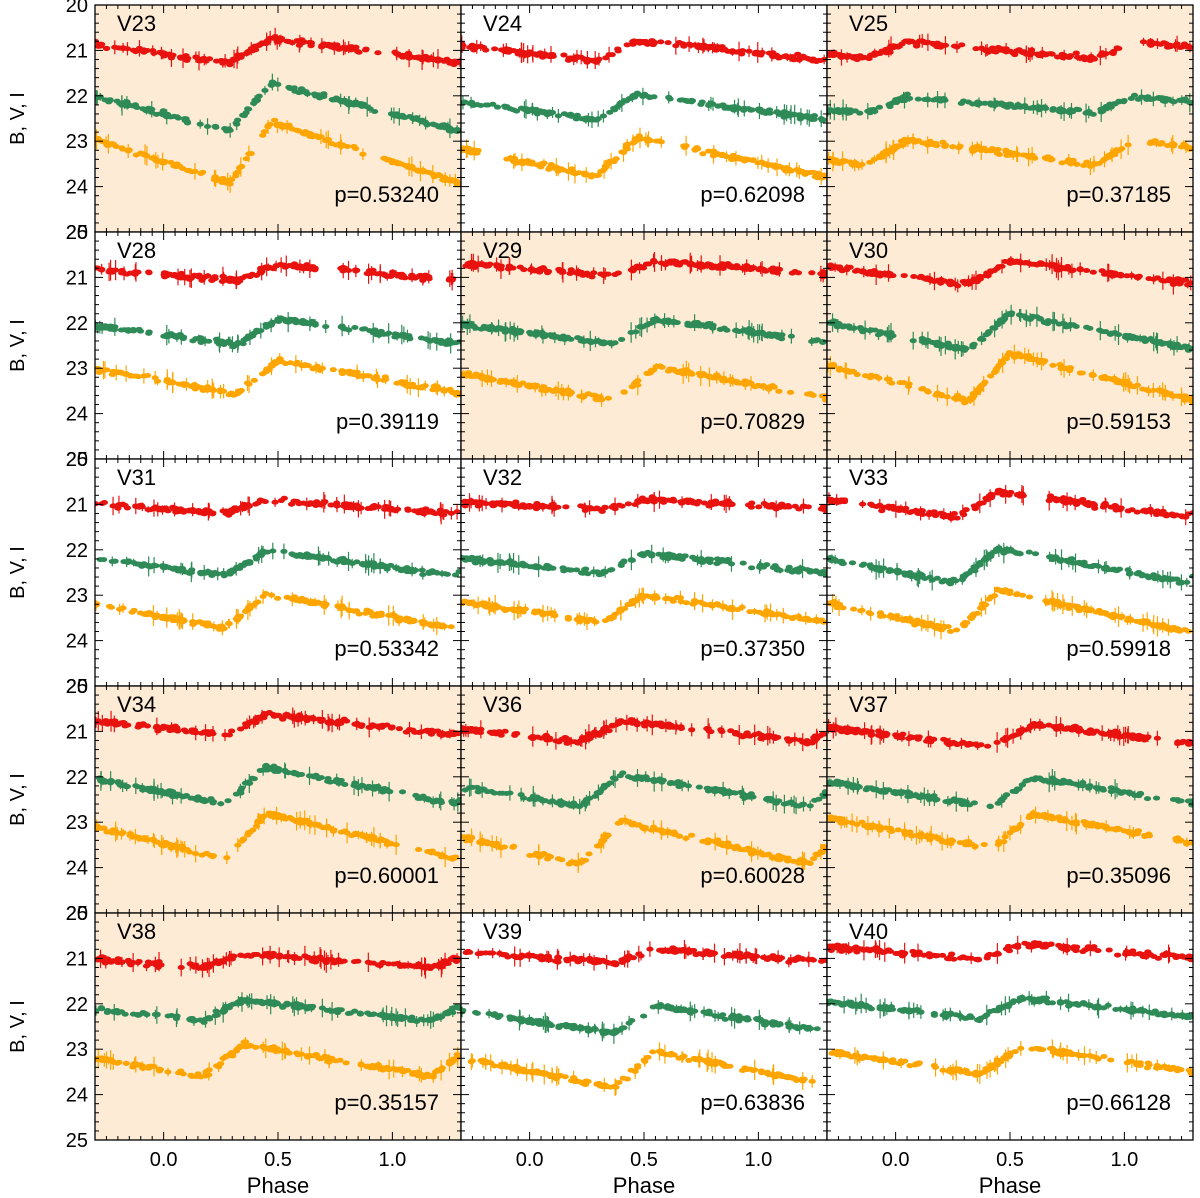  I want to click on data-points, so click(644, 329).